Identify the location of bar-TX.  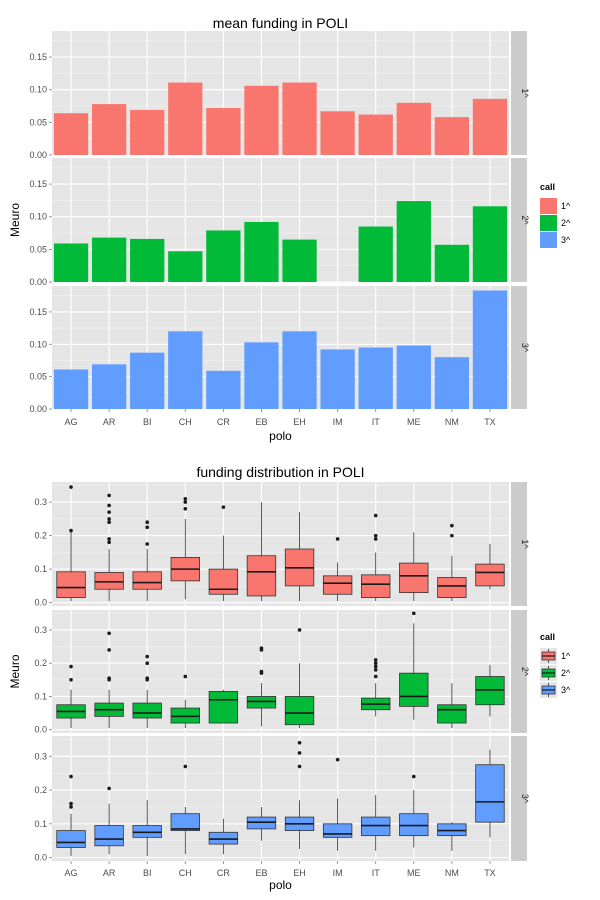
(490, 244).